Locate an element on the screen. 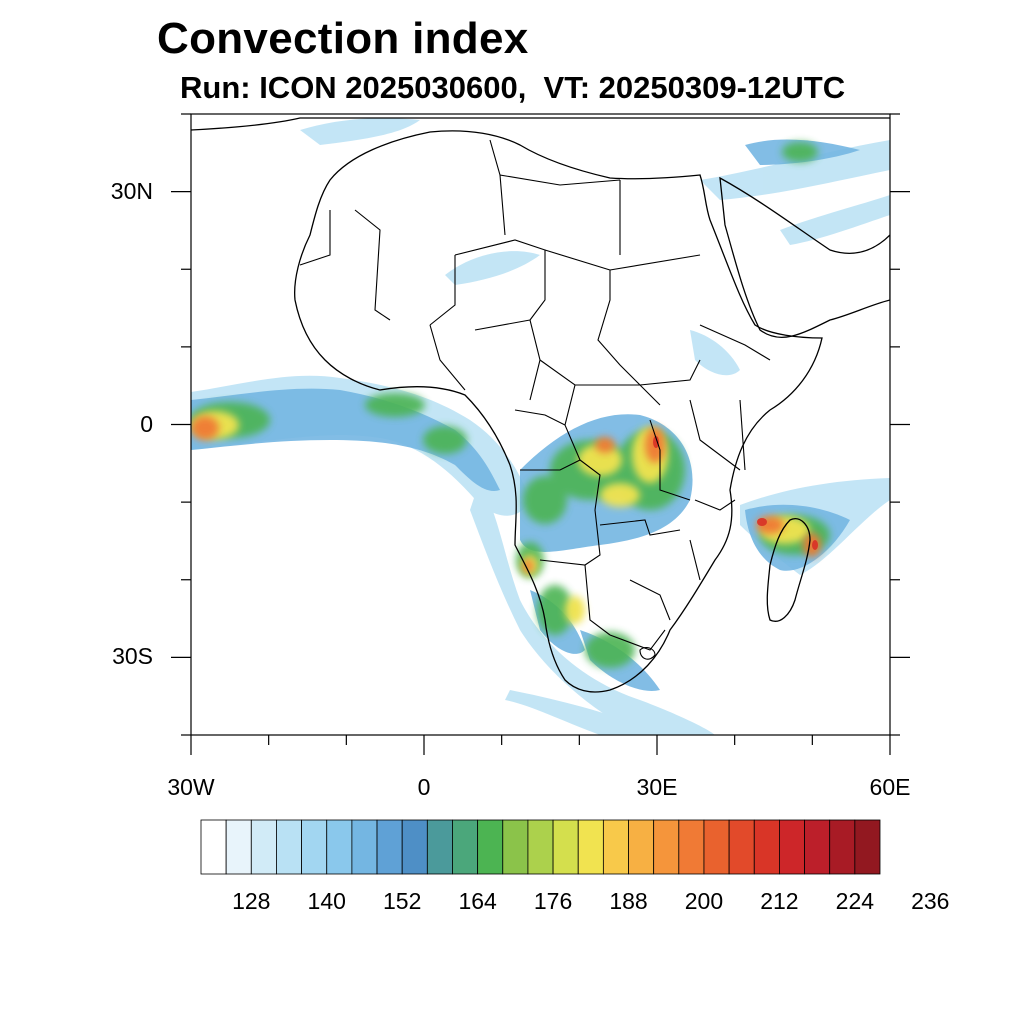  europe-coastline is located at coordinates (540, 124).